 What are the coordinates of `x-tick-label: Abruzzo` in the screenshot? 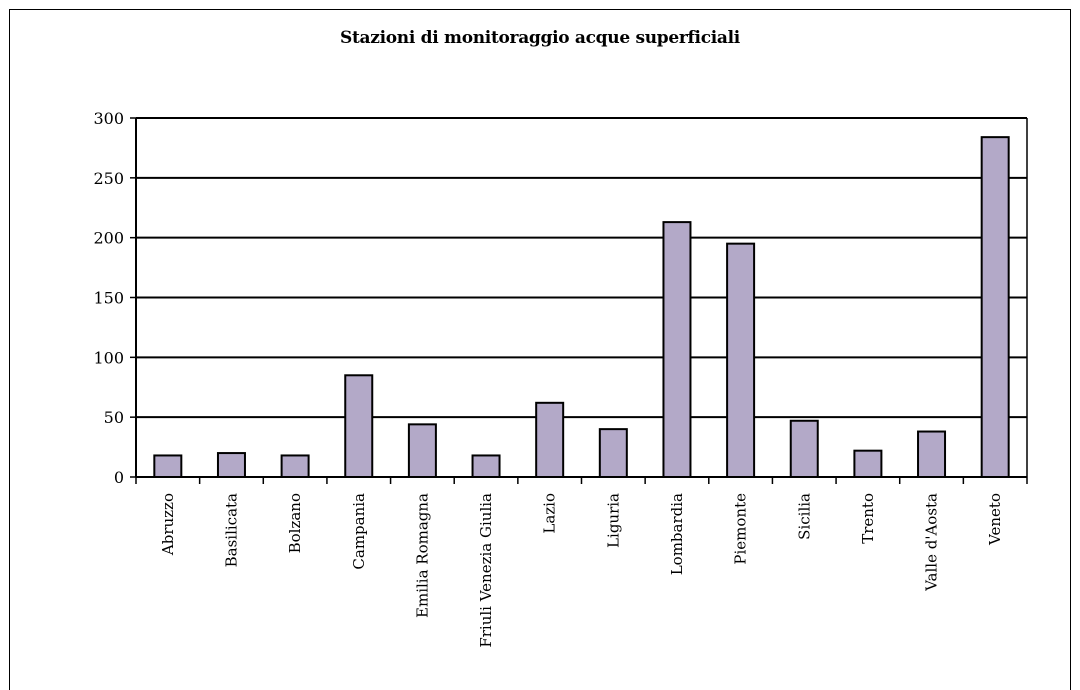 It's located at (168, 524).